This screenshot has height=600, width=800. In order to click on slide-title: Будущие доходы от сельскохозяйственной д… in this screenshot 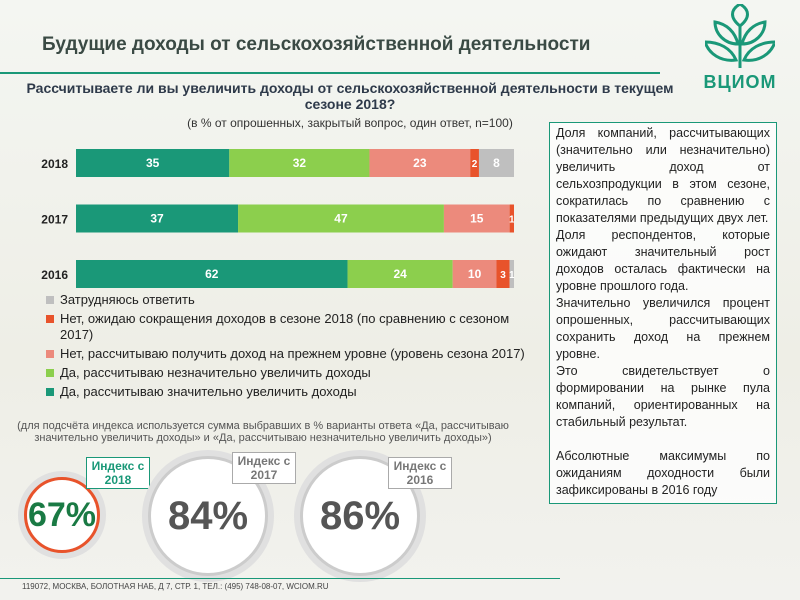, I will do `click(316, 44)`.